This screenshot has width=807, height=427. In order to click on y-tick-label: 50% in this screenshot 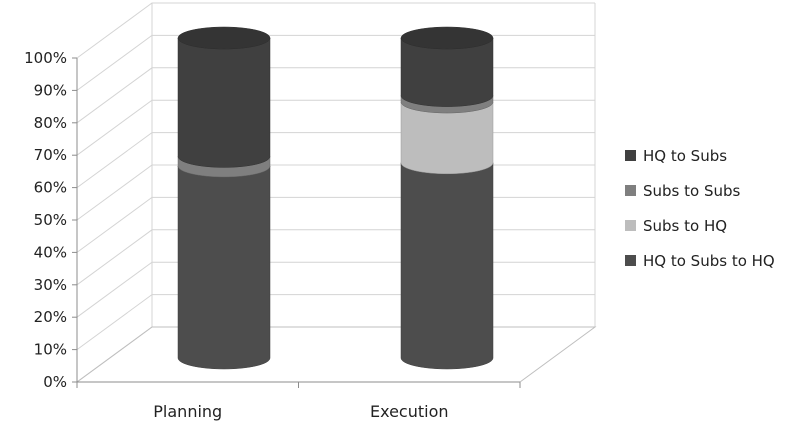, I will do `click(50, 220)`.